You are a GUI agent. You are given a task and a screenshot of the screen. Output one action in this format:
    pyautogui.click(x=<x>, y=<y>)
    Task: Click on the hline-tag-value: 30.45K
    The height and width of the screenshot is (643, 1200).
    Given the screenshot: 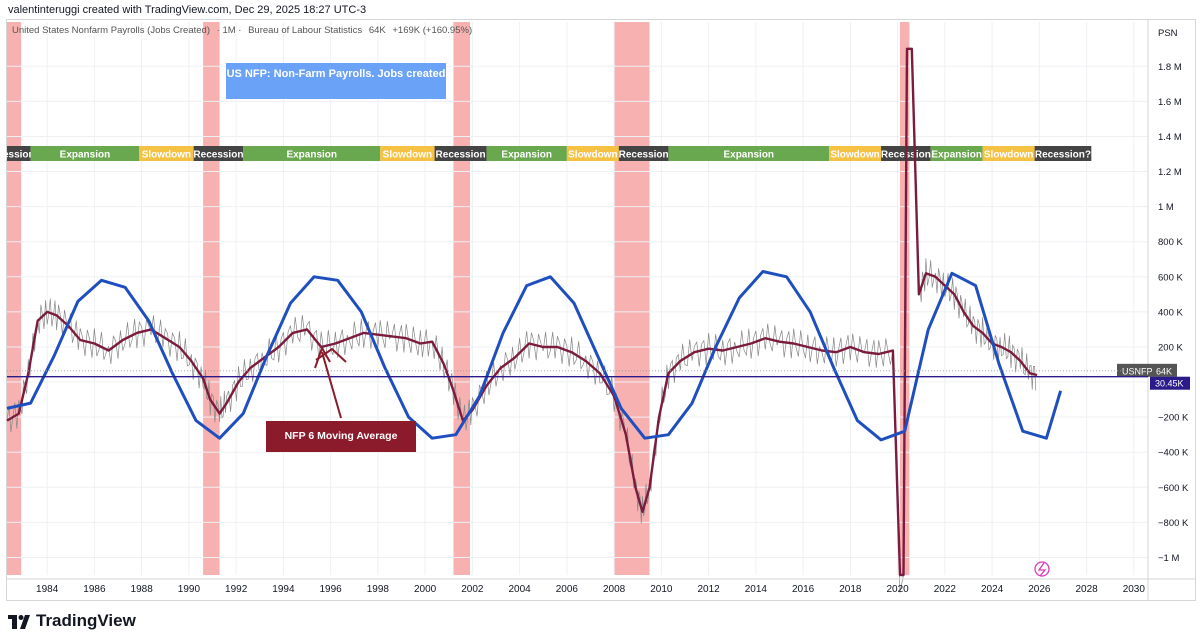 What is the action you would take?
    pyautogui.click(x=1169, y=384)
    